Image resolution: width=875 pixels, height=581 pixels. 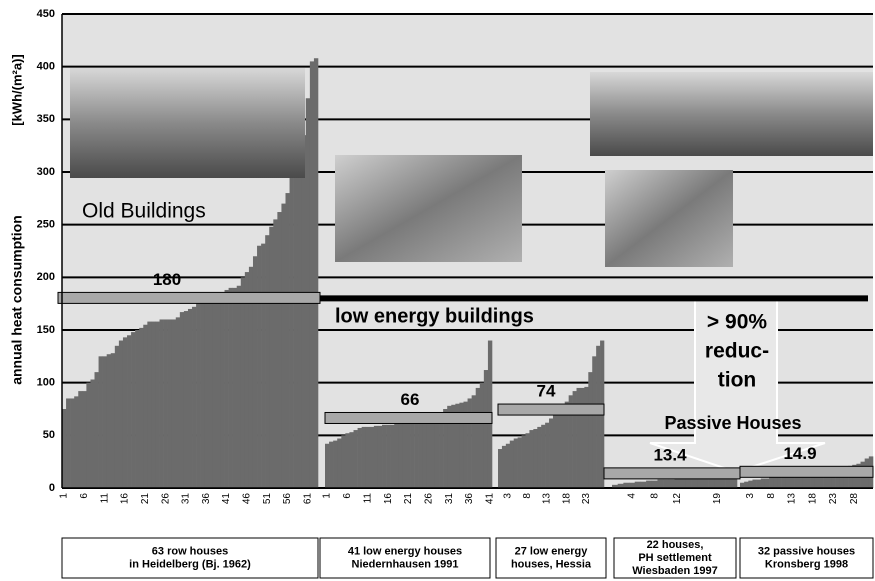 What do you see at coordinates (449, 499) in the screenshot?
I see `x-tick-label: 31` at bounding box center [449, 499].